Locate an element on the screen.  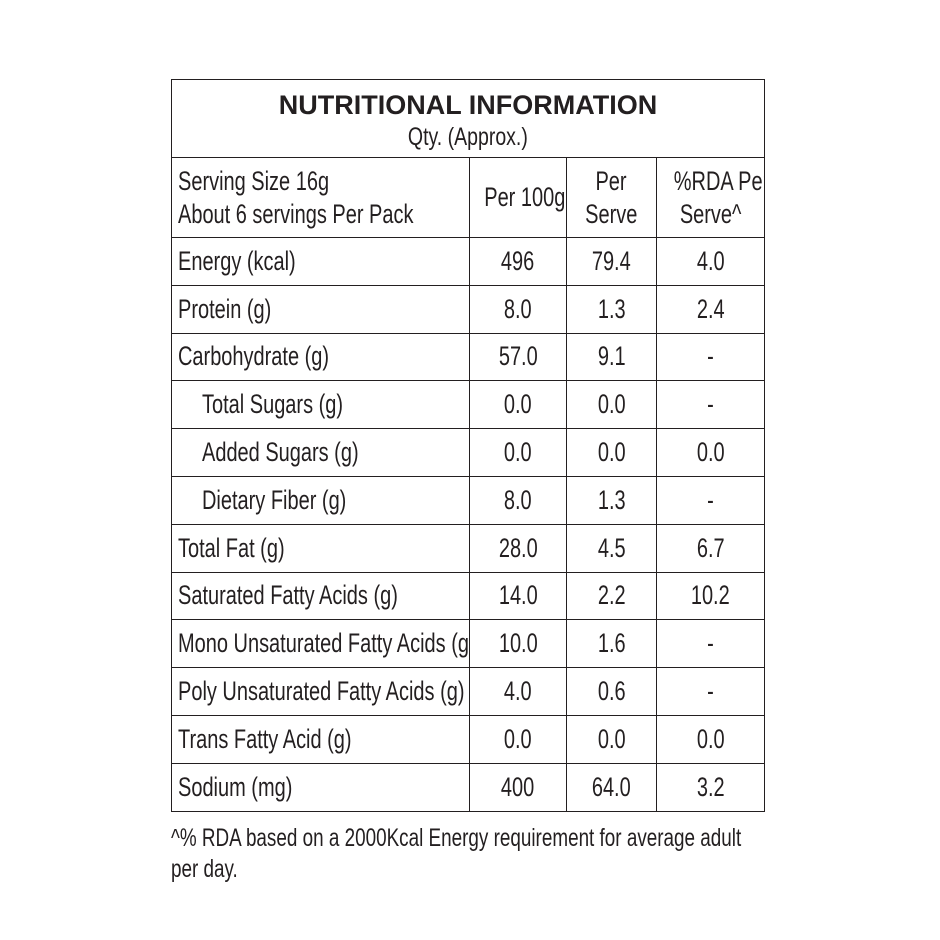
value: 1.3 is located at coordinates (611, 308).